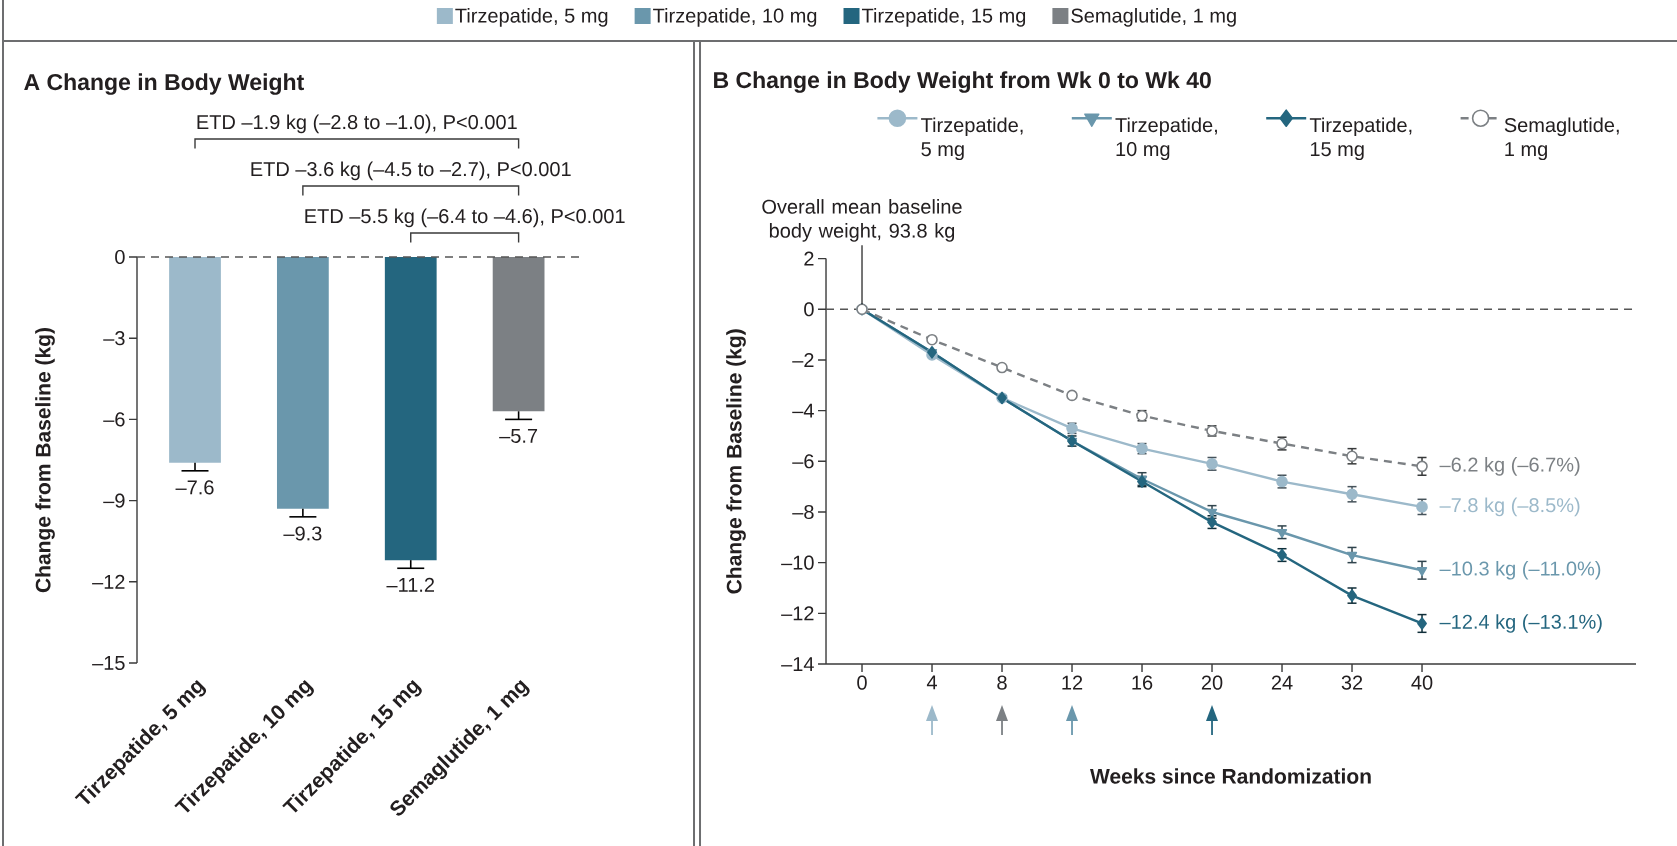 Image resolution: width=1677 pixels, height=846 pixels. Describe the element at coordinates (1509, 466) in the screenshot. I see `data-label: –6.2 kg (–6.7%)` at that location.